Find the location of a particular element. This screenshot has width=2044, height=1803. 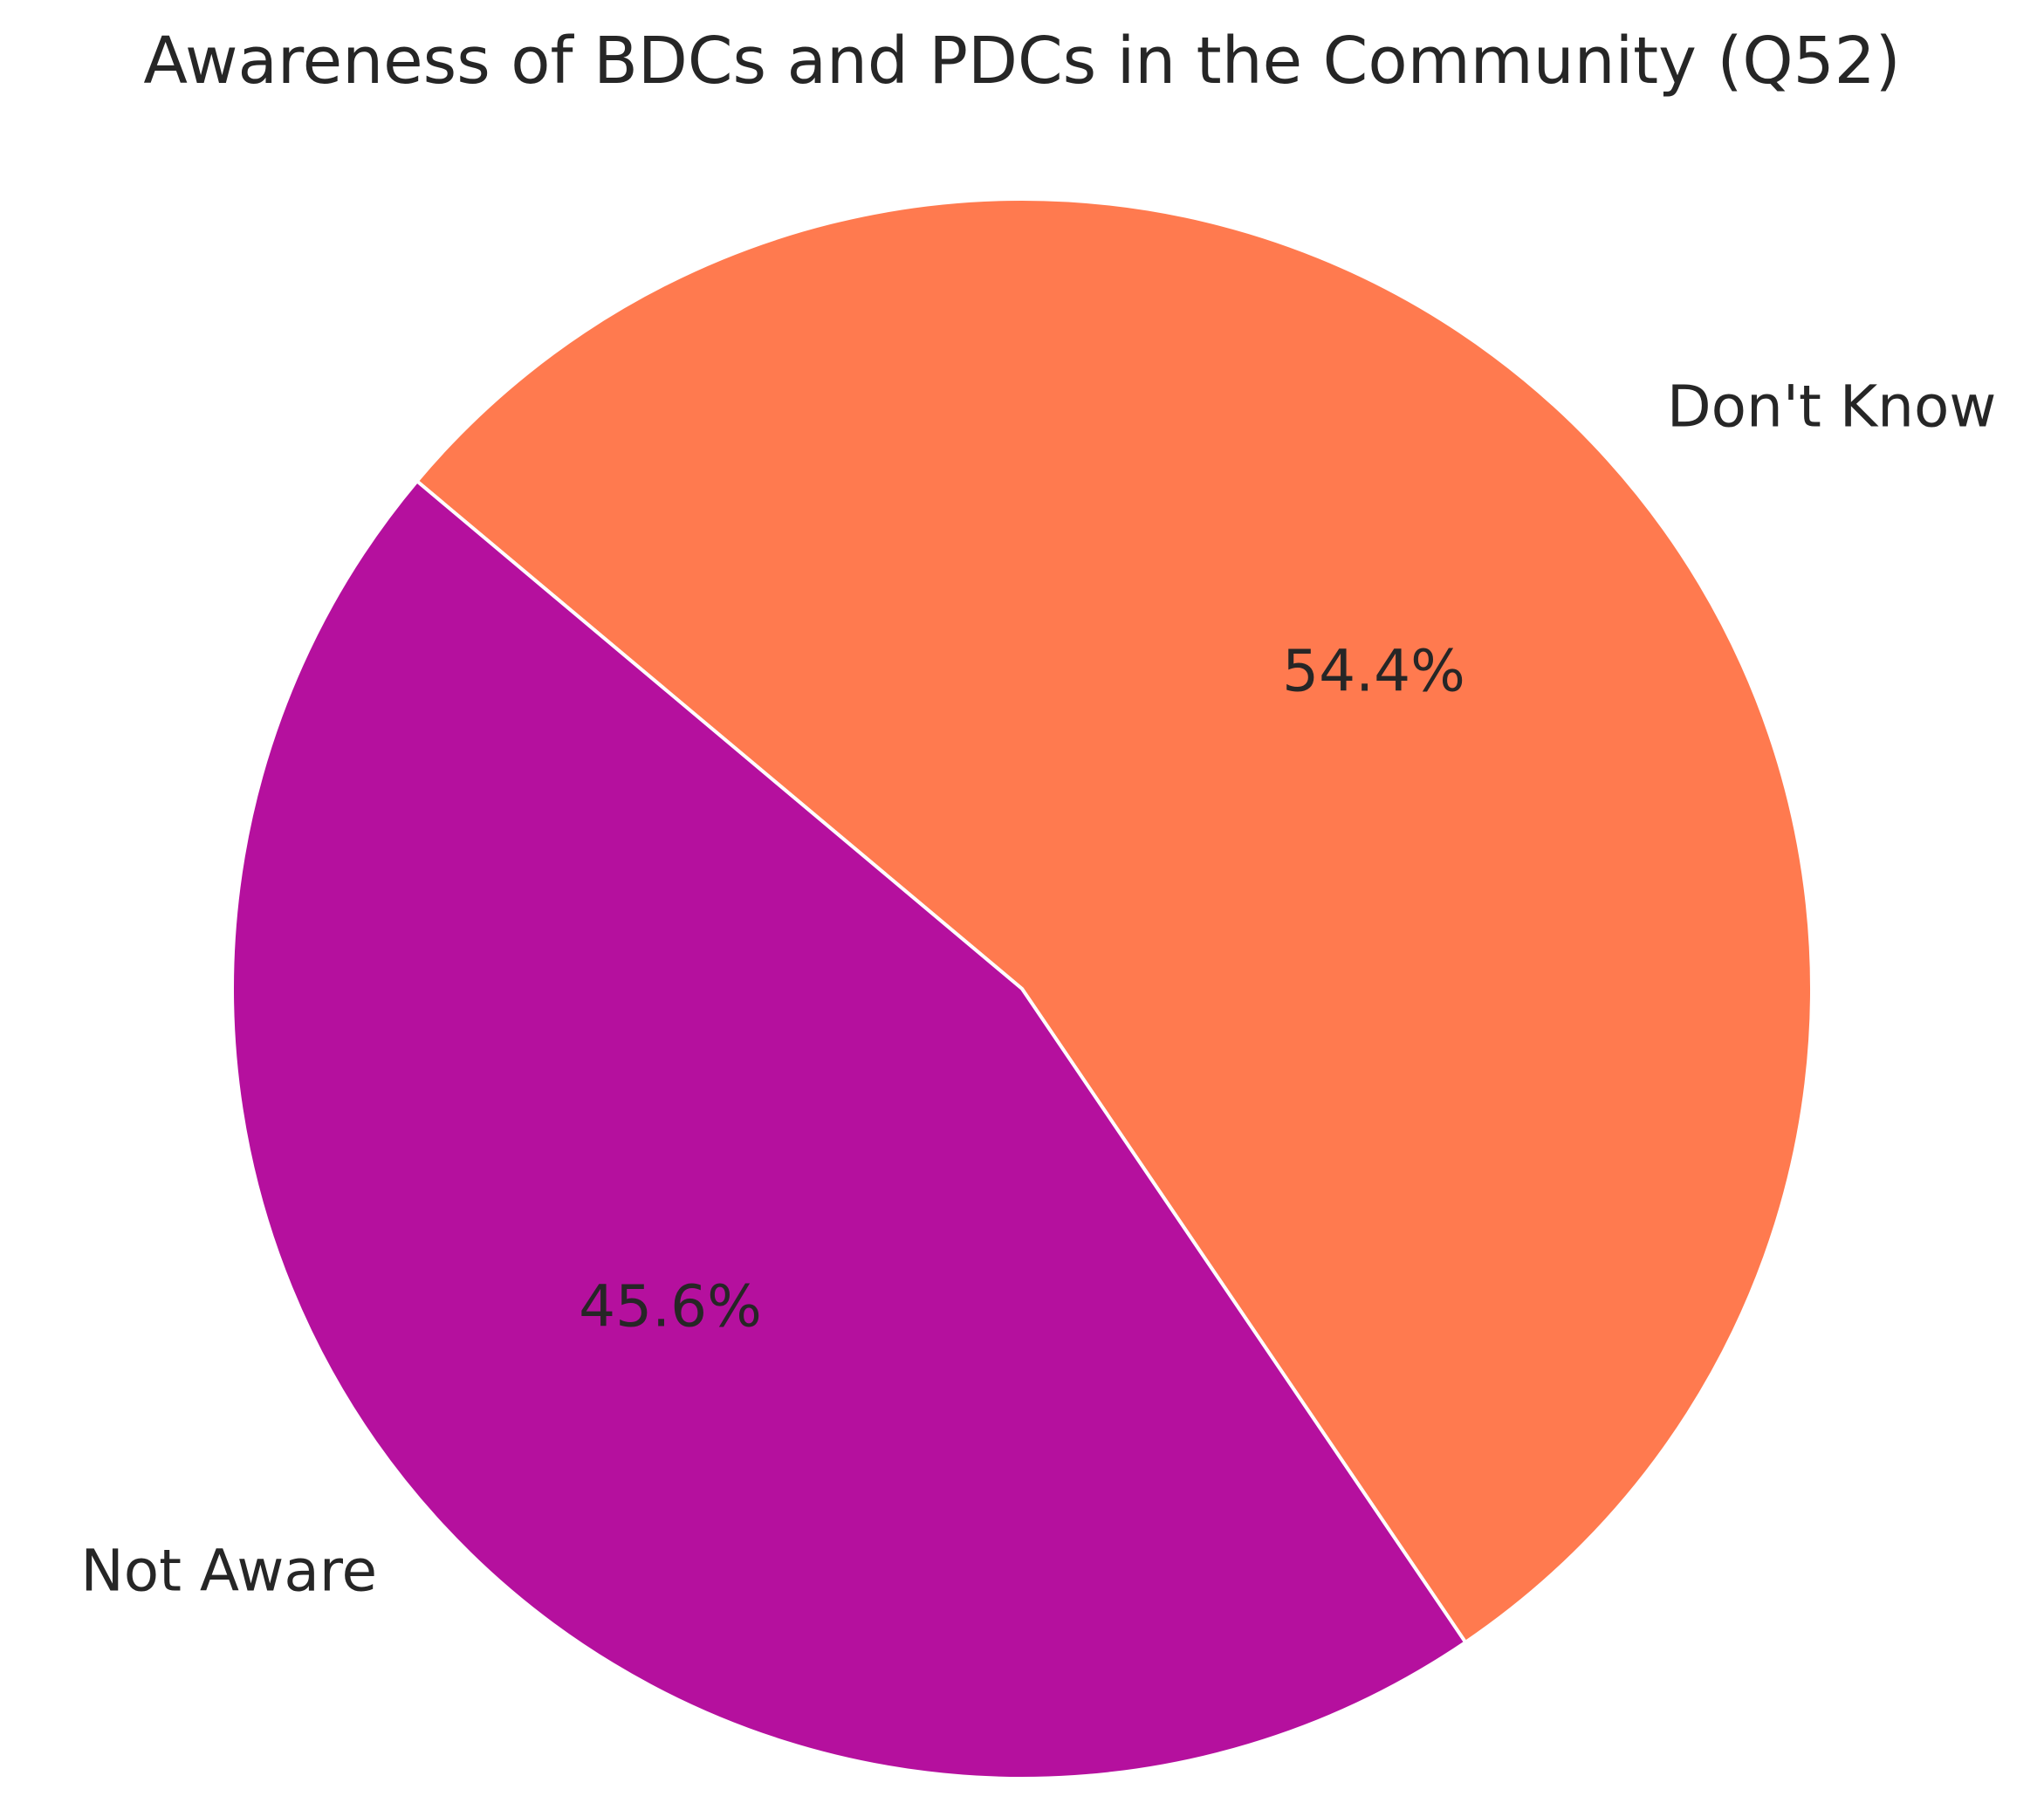

slice-percent-label-don-t-know: 54.4% is located at coordinates (1373, 672).